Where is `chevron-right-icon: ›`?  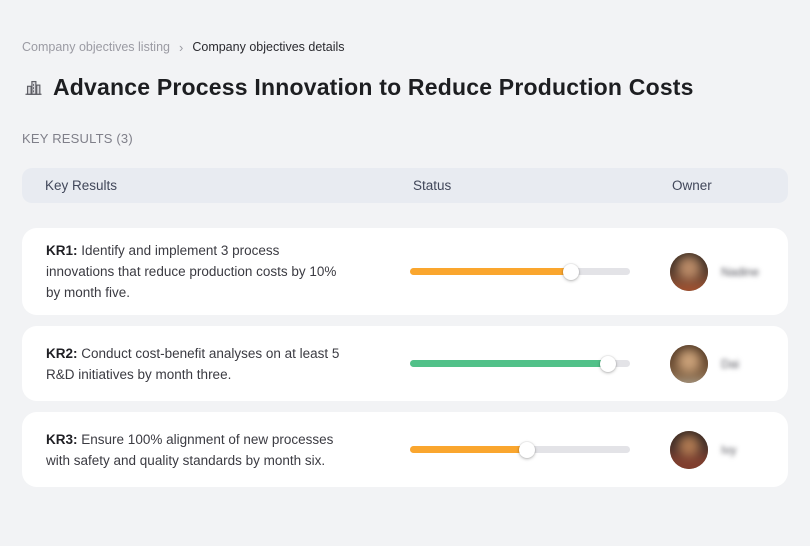
chevron-right-icon: › is located at coordinates (181, 47).